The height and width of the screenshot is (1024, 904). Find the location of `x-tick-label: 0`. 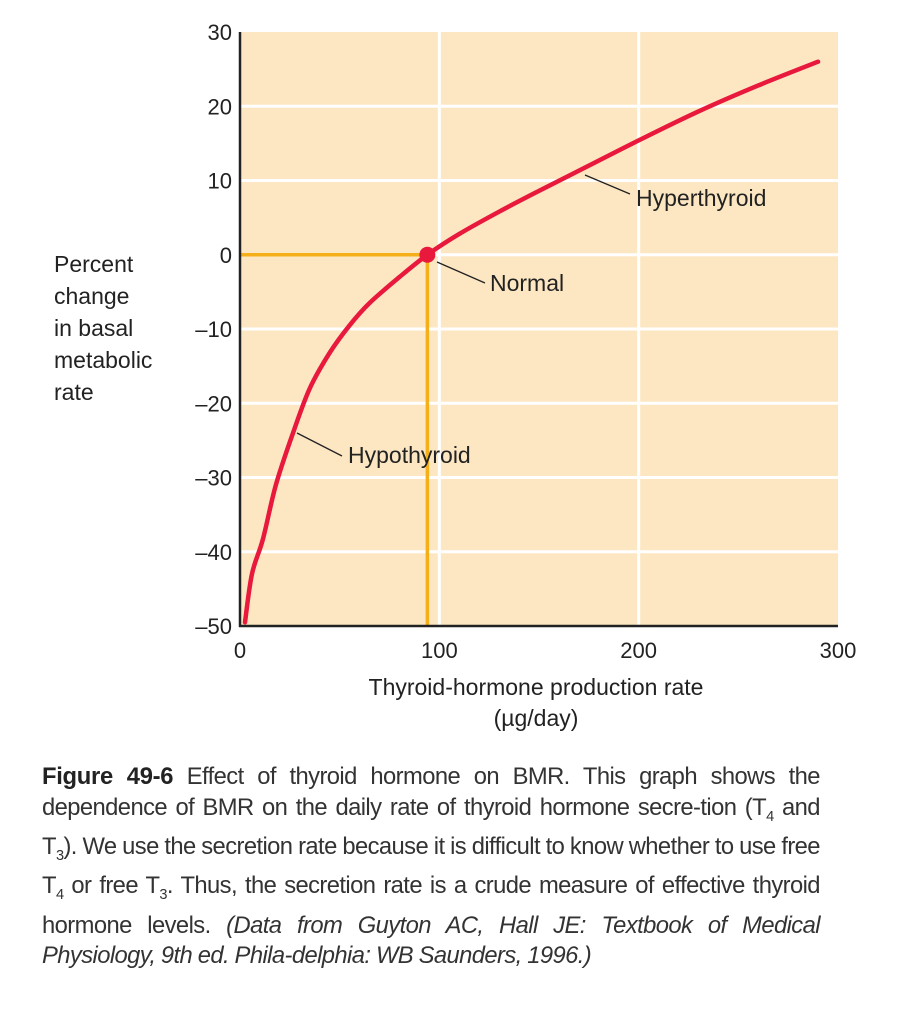

x-tick-label: 0 is located at coordinates (240, 650).